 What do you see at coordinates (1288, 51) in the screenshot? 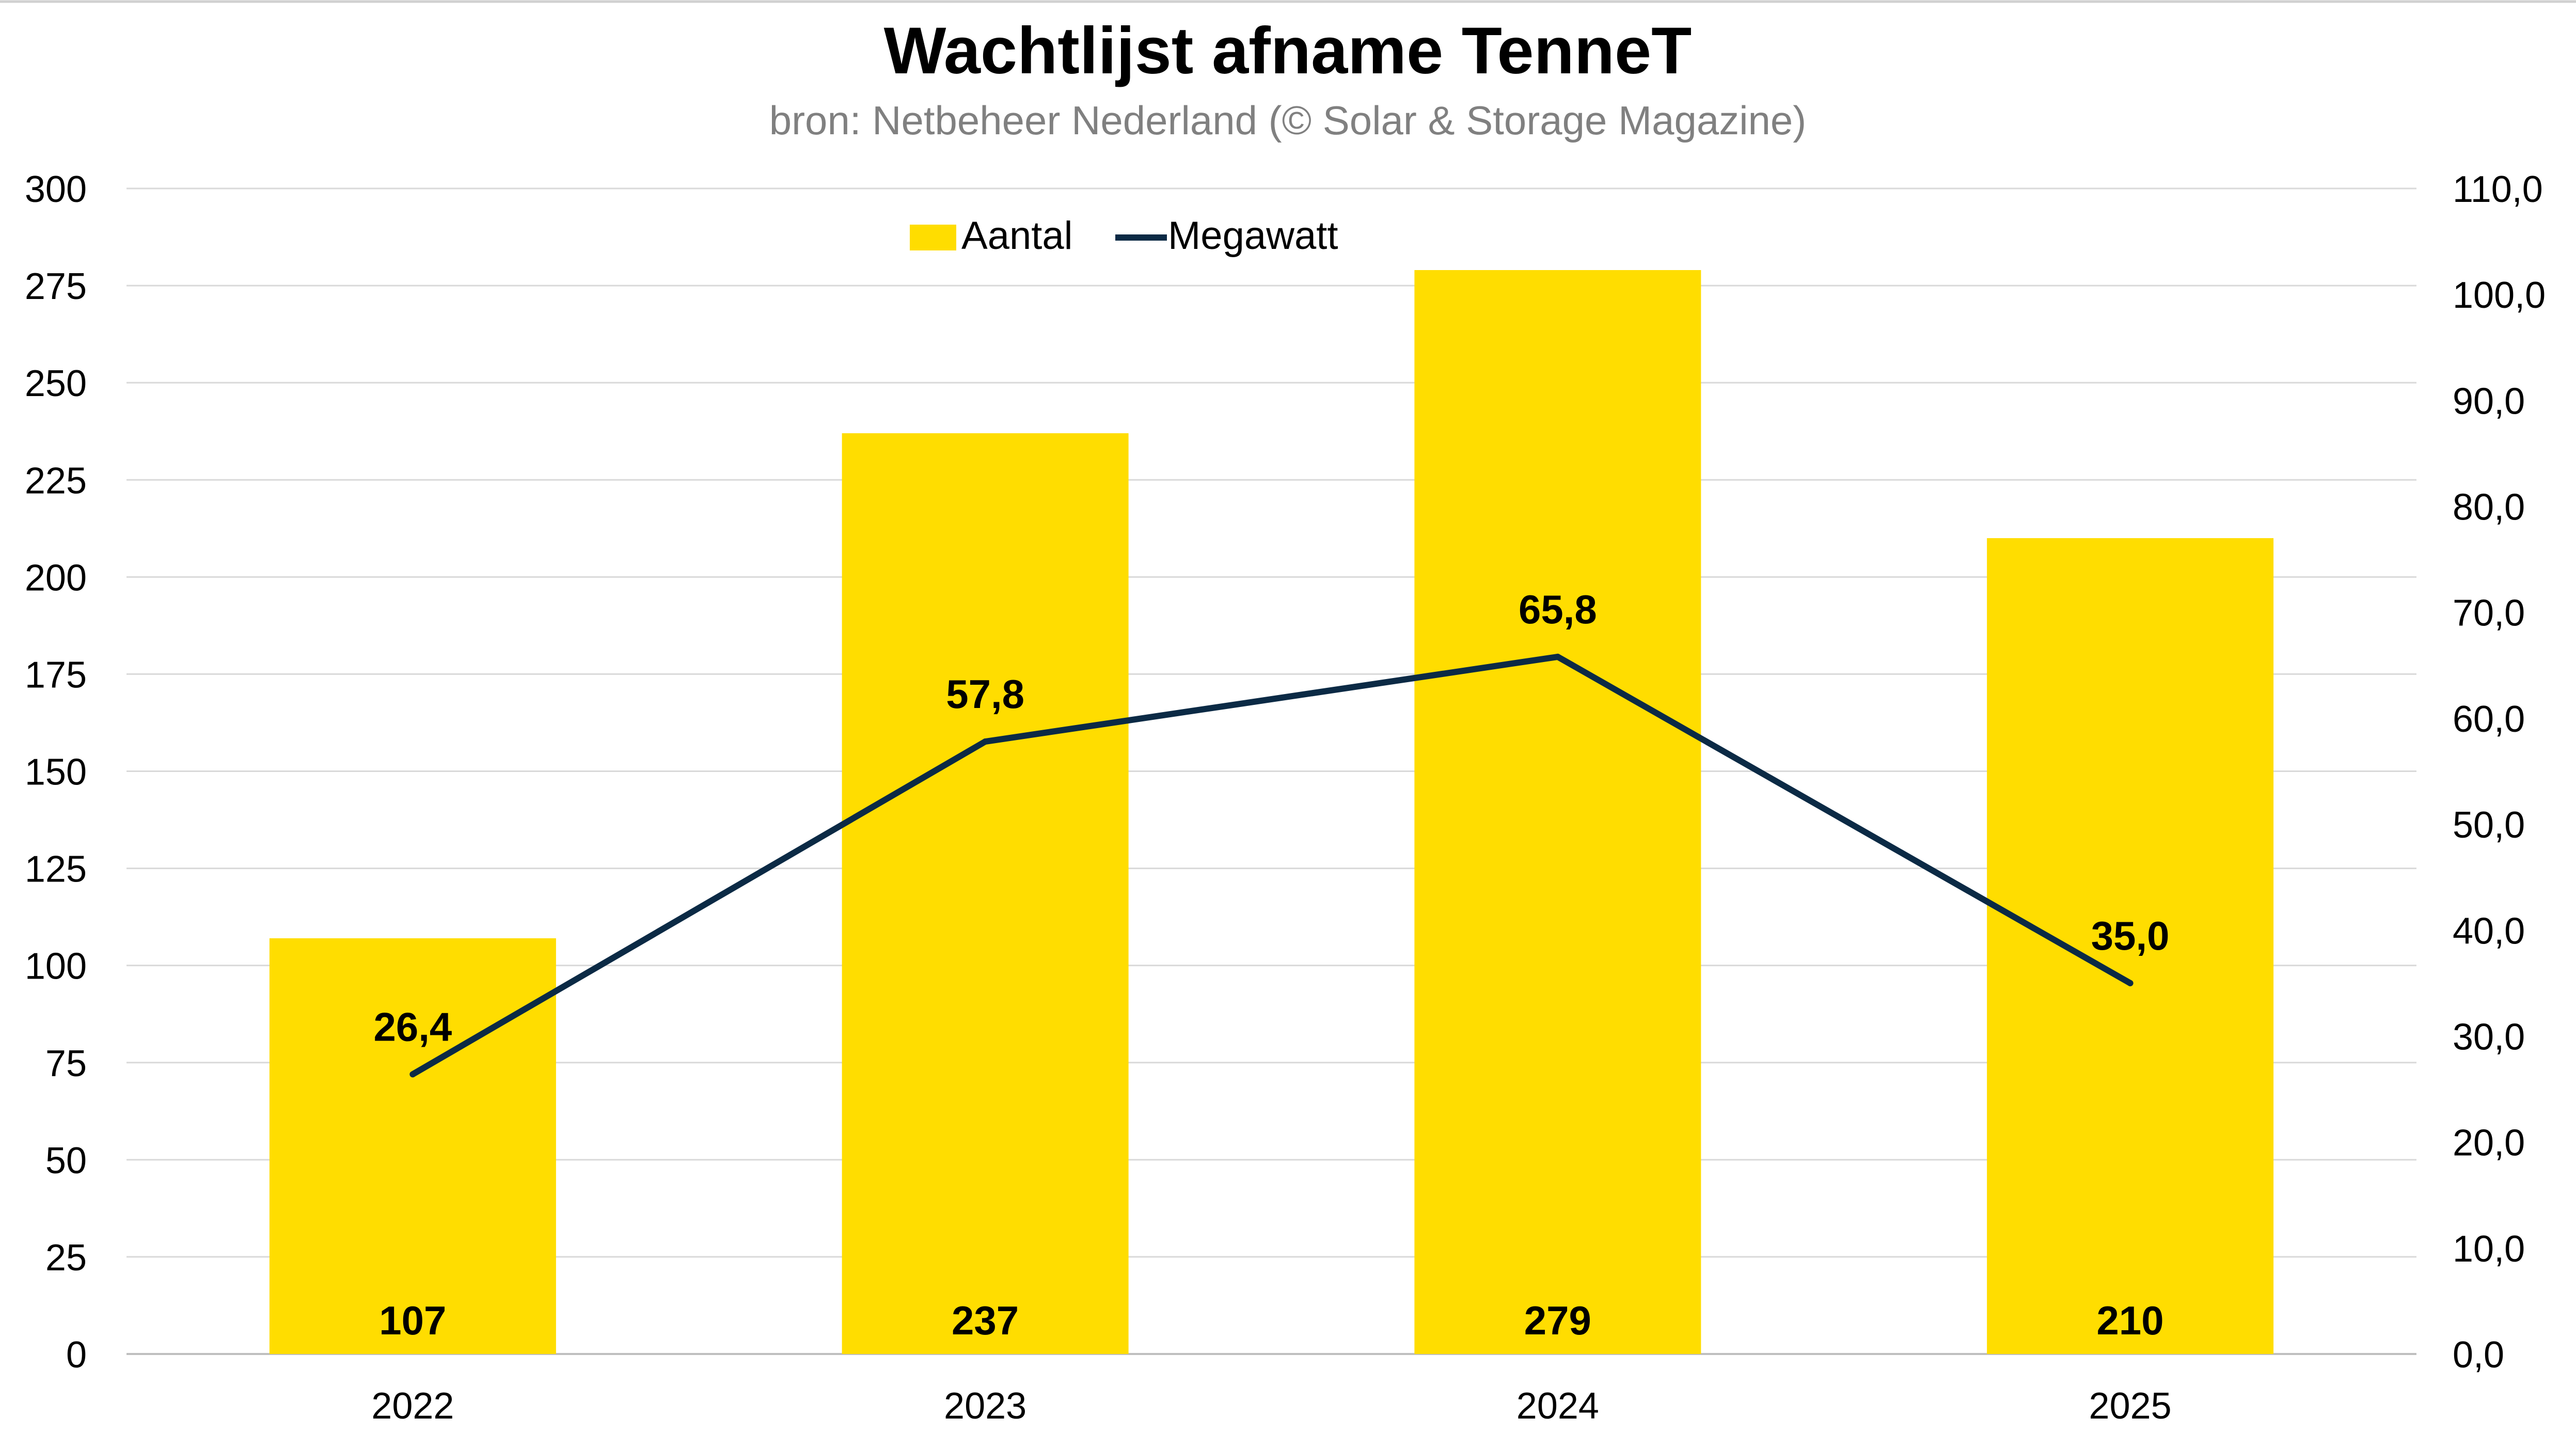
I see `chart-title: Wachtlijst afname TenneT` at bounding box center [1288, 51].